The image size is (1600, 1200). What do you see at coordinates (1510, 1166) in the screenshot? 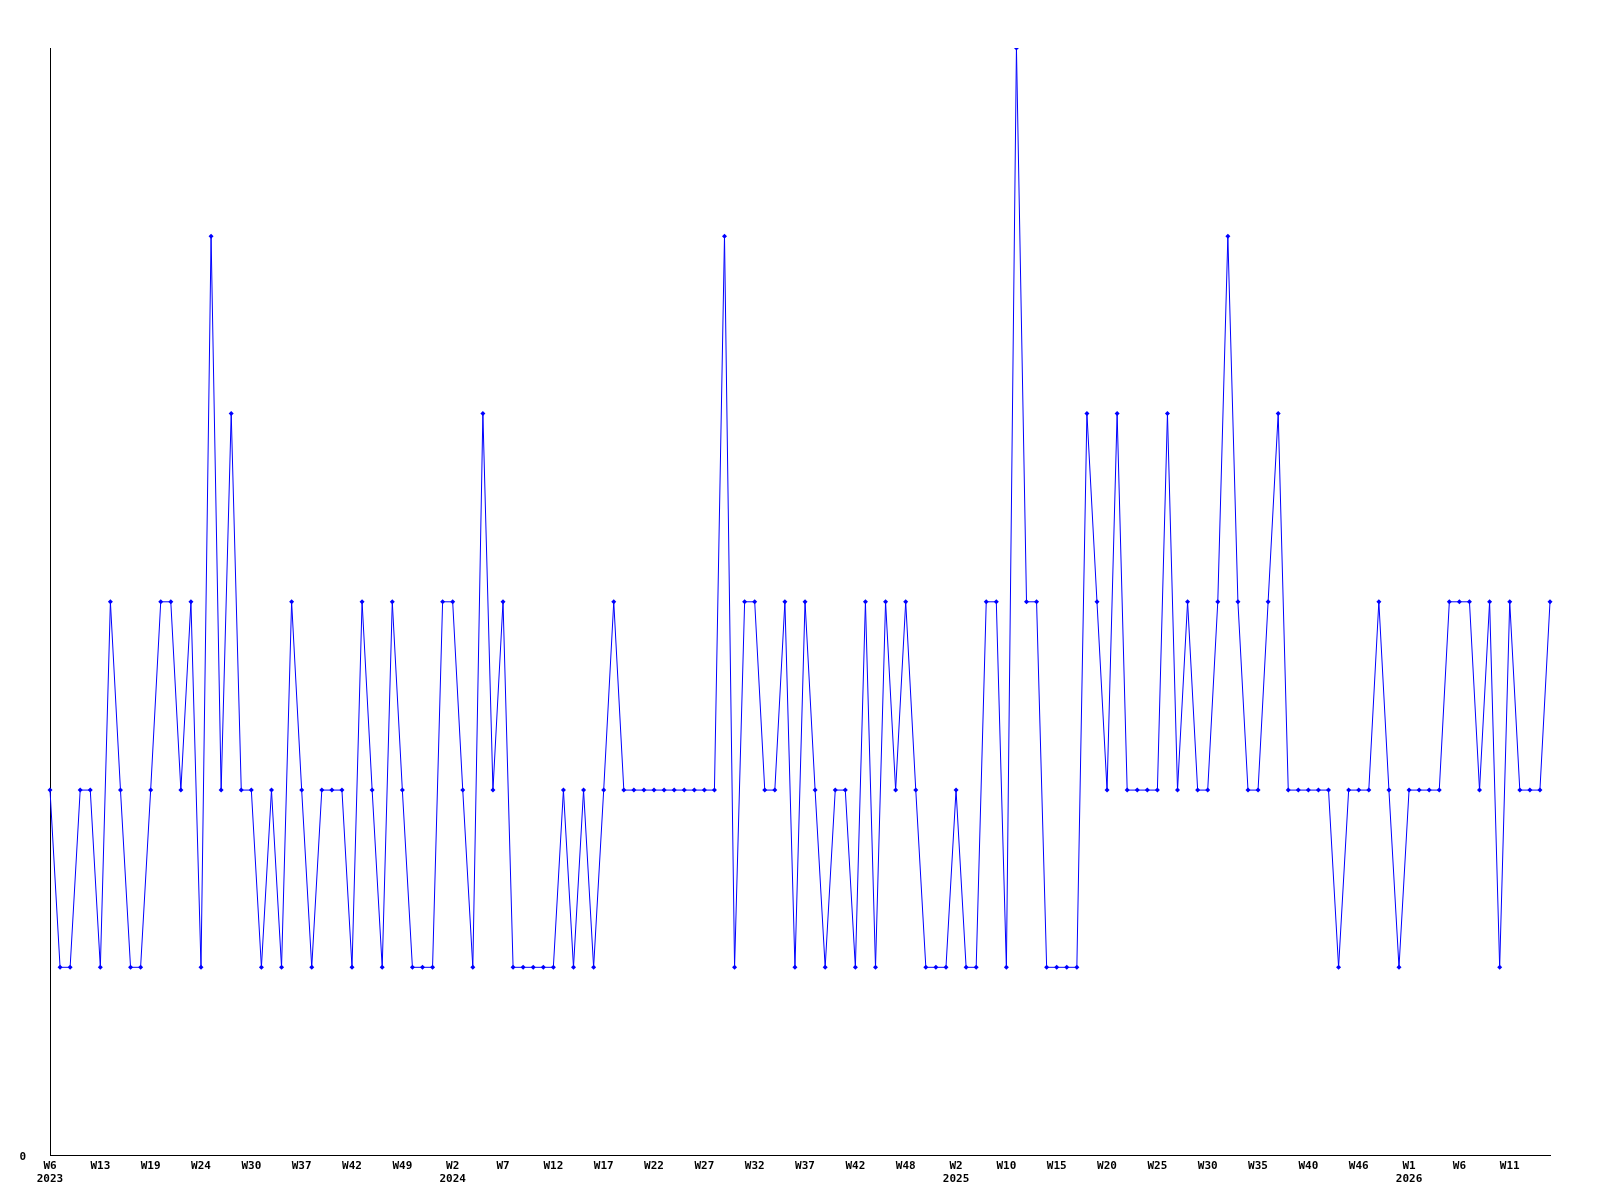
I see `x-tick-label: W11` at bounding box center [1510, 1166].